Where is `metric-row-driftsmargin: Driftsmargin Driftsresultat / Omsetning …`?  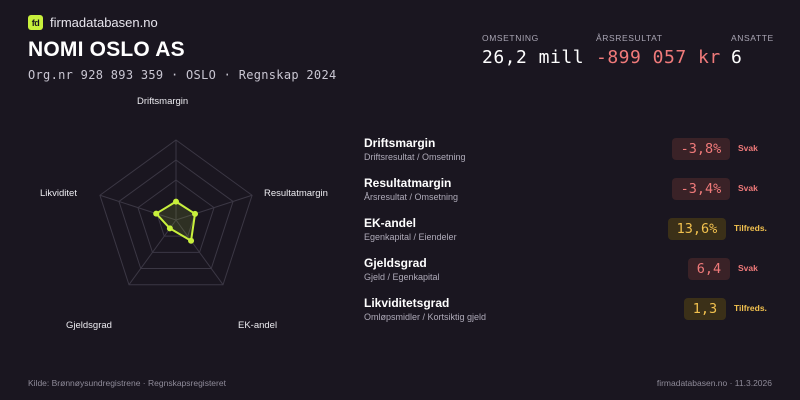
metric-row-driftsmargin: Driftsmargin Driftsresultat / Omsetning … is located at coordinates (570, 156).